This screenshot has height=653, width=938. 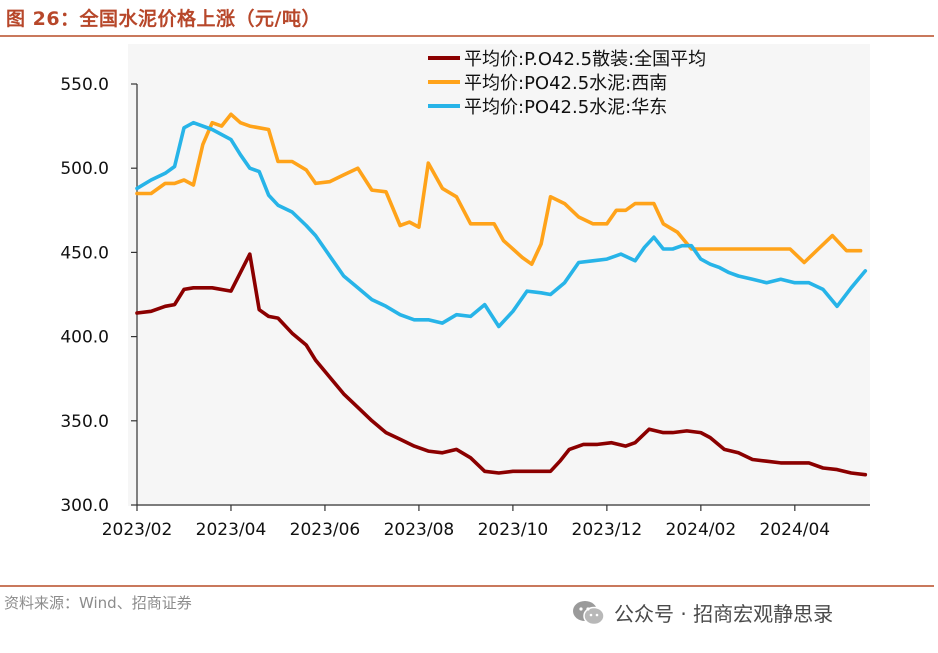 I want to click on y-tick-label: 500.0, so click(x=84, y=169).